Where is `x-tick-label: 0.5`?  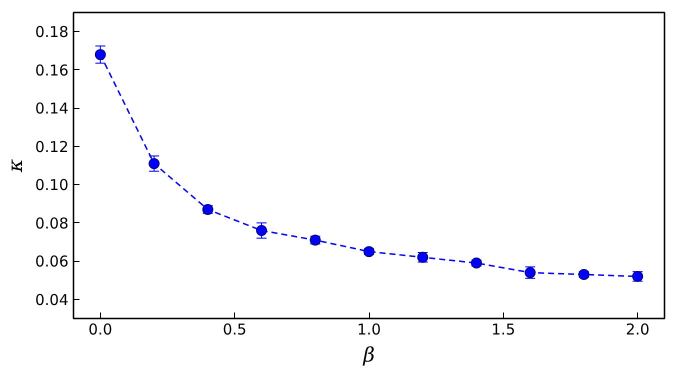 x-tick-label: 0.5 is located at coordinates (234, 329).